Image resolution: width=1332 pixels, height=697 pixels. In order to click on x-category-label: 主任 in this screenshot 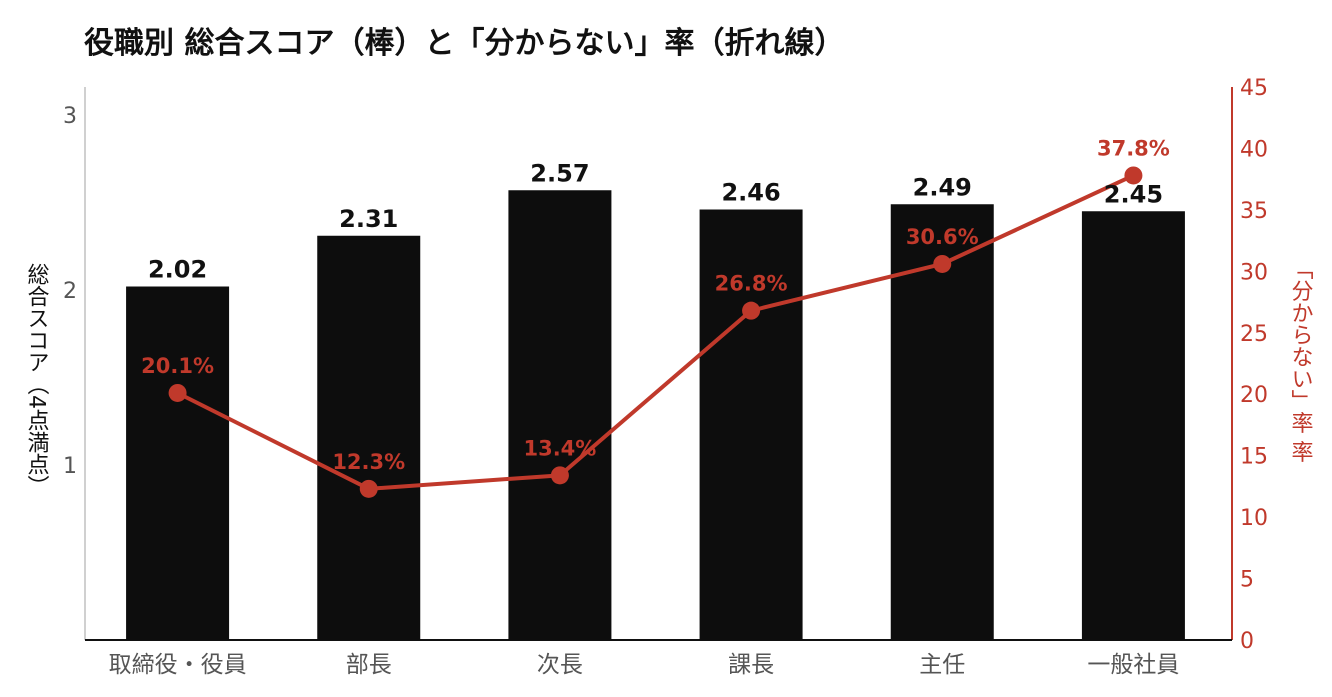, I will do `click(942, 665)`.